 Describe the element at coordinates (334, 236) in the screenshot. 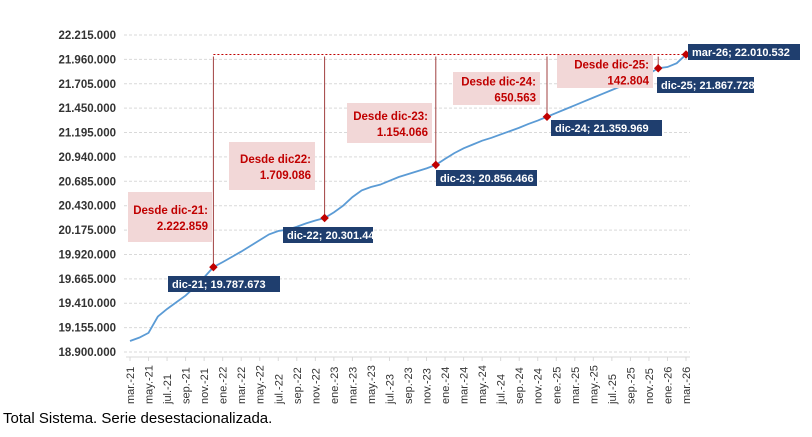

I see `point-label: dic-22; 20.301.446` at that location.